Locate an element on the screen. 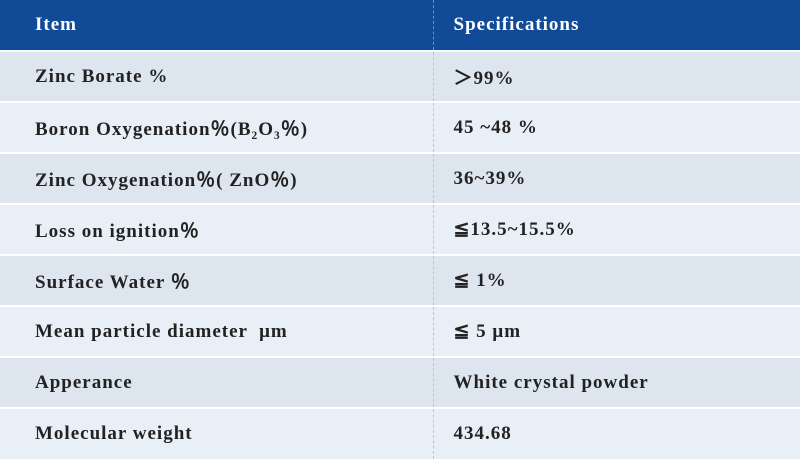 The image size is (800, 459). spec-cell: ＞99% is located at coordinates (616, 76).